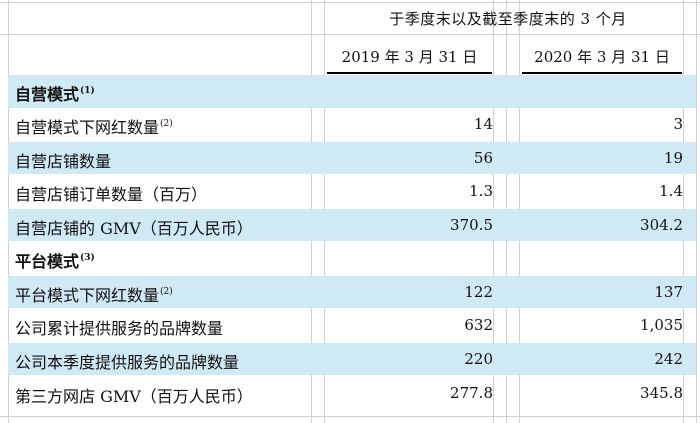 Image resolution: width=700 pixels, height=423 pixels. Describe the element at coordinates (481, 191) in the screenshot. I see `value-2019: 1.3` at that location.